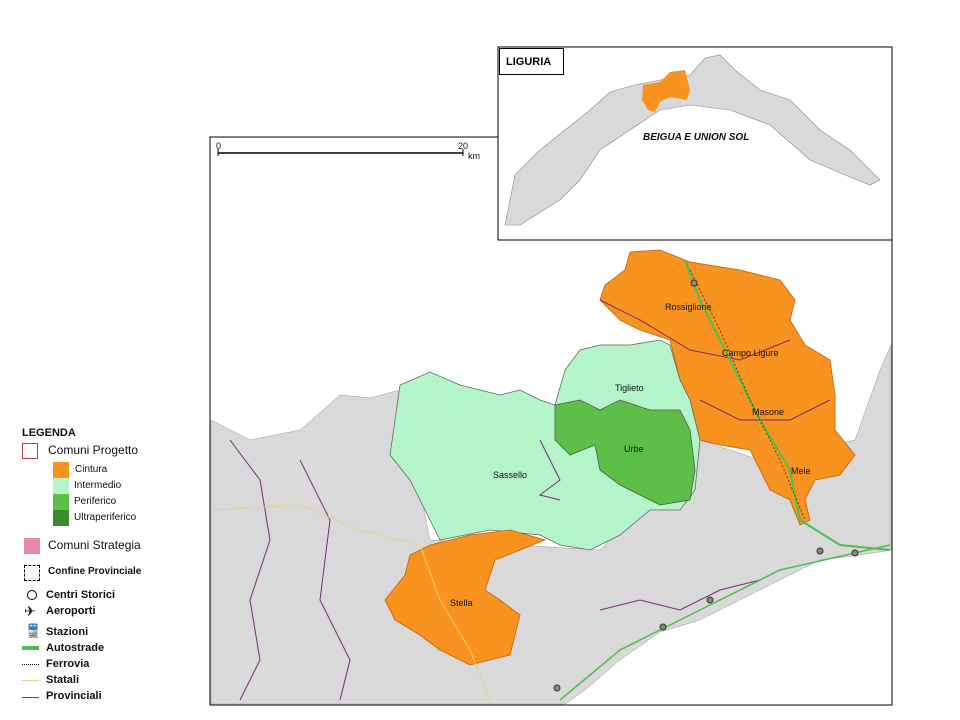  What do you see at coordinates (75, 648) in the screenshot?
I see `legend-autostrade: Autostrade` at bounding box center [75, 648].